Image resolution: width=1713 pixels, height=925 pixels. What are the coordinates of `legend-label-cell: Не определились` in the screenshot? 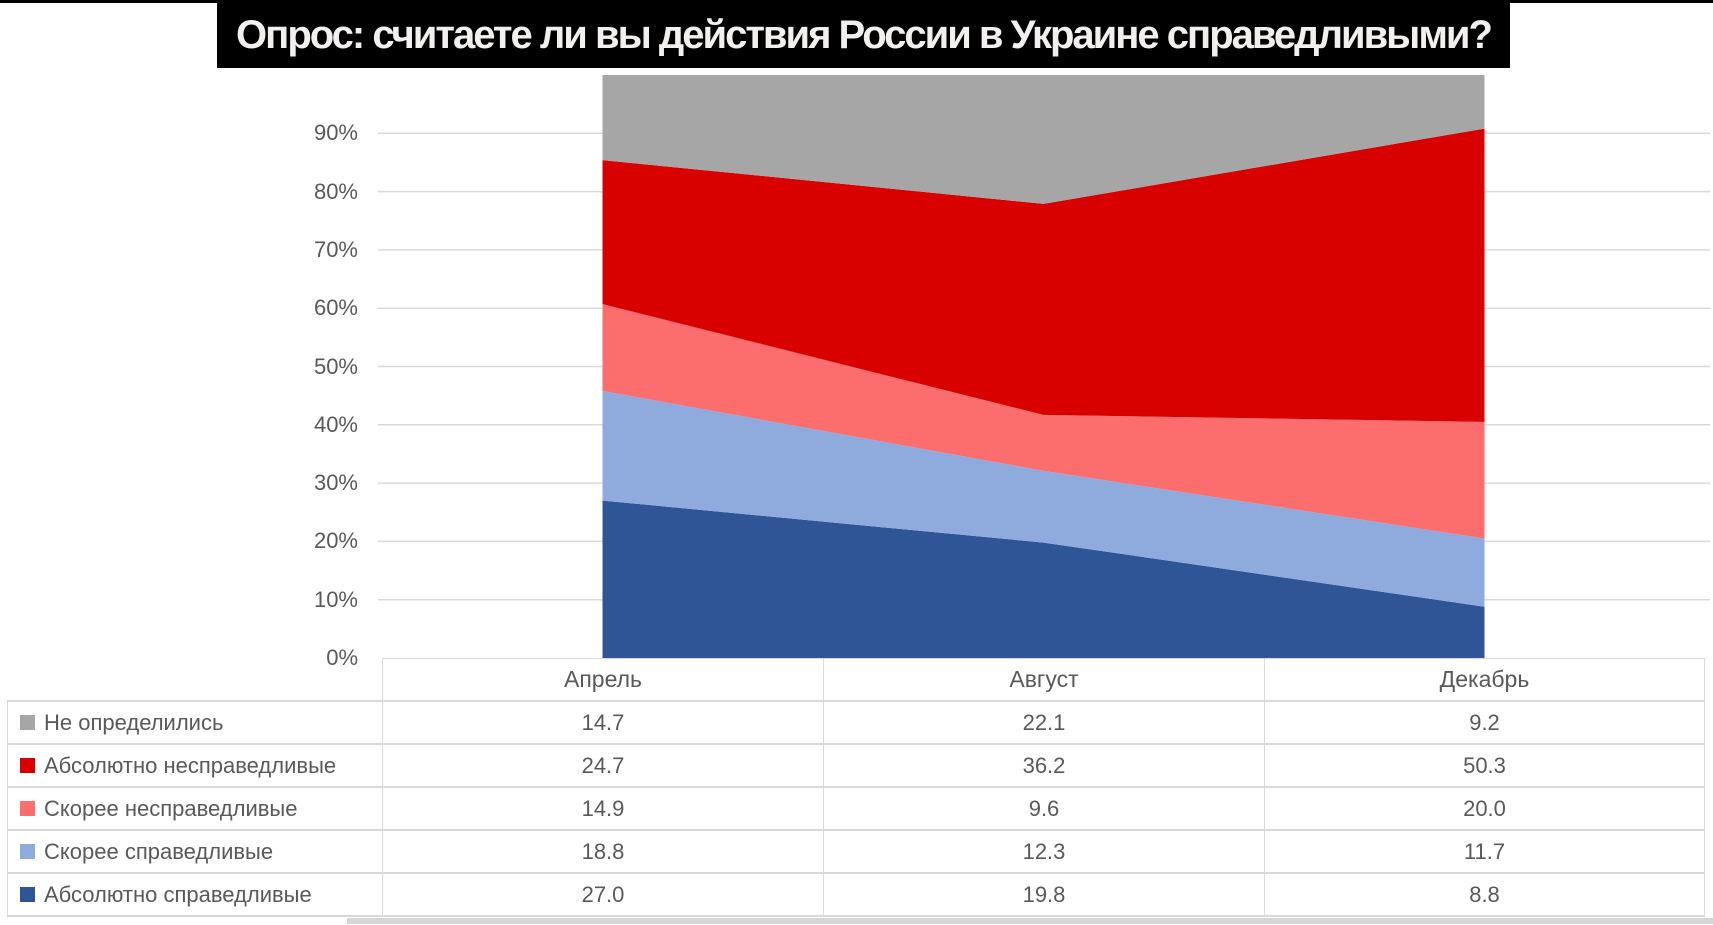 It's located at (194, 722).